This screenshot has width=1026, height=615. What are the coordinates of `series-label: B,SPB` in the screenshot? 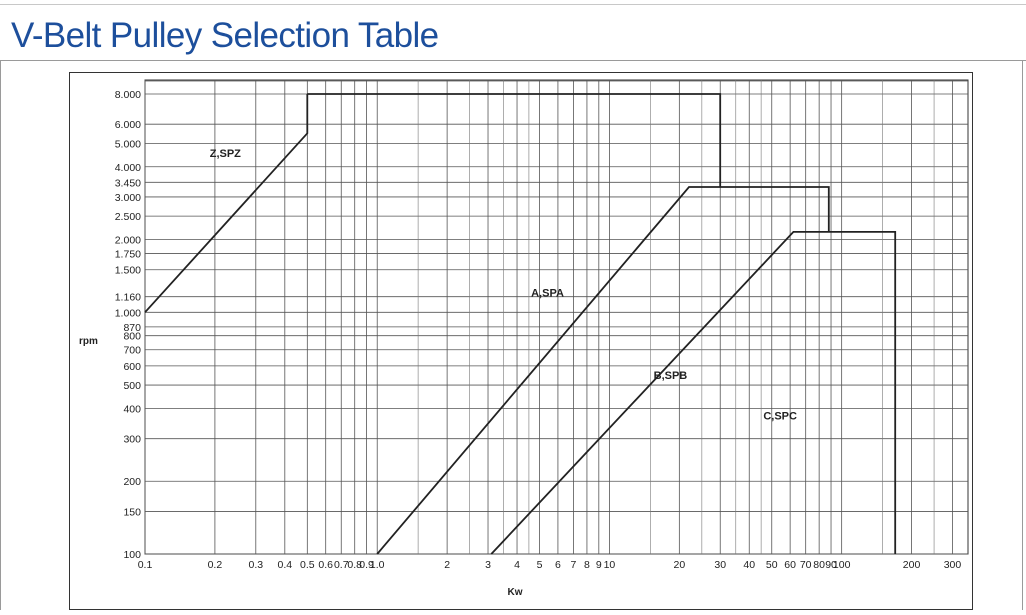 It's located at (671, 376).